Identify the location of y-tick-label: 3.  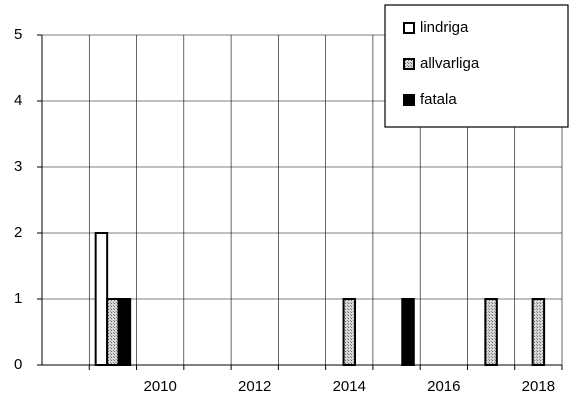
(18, 166).